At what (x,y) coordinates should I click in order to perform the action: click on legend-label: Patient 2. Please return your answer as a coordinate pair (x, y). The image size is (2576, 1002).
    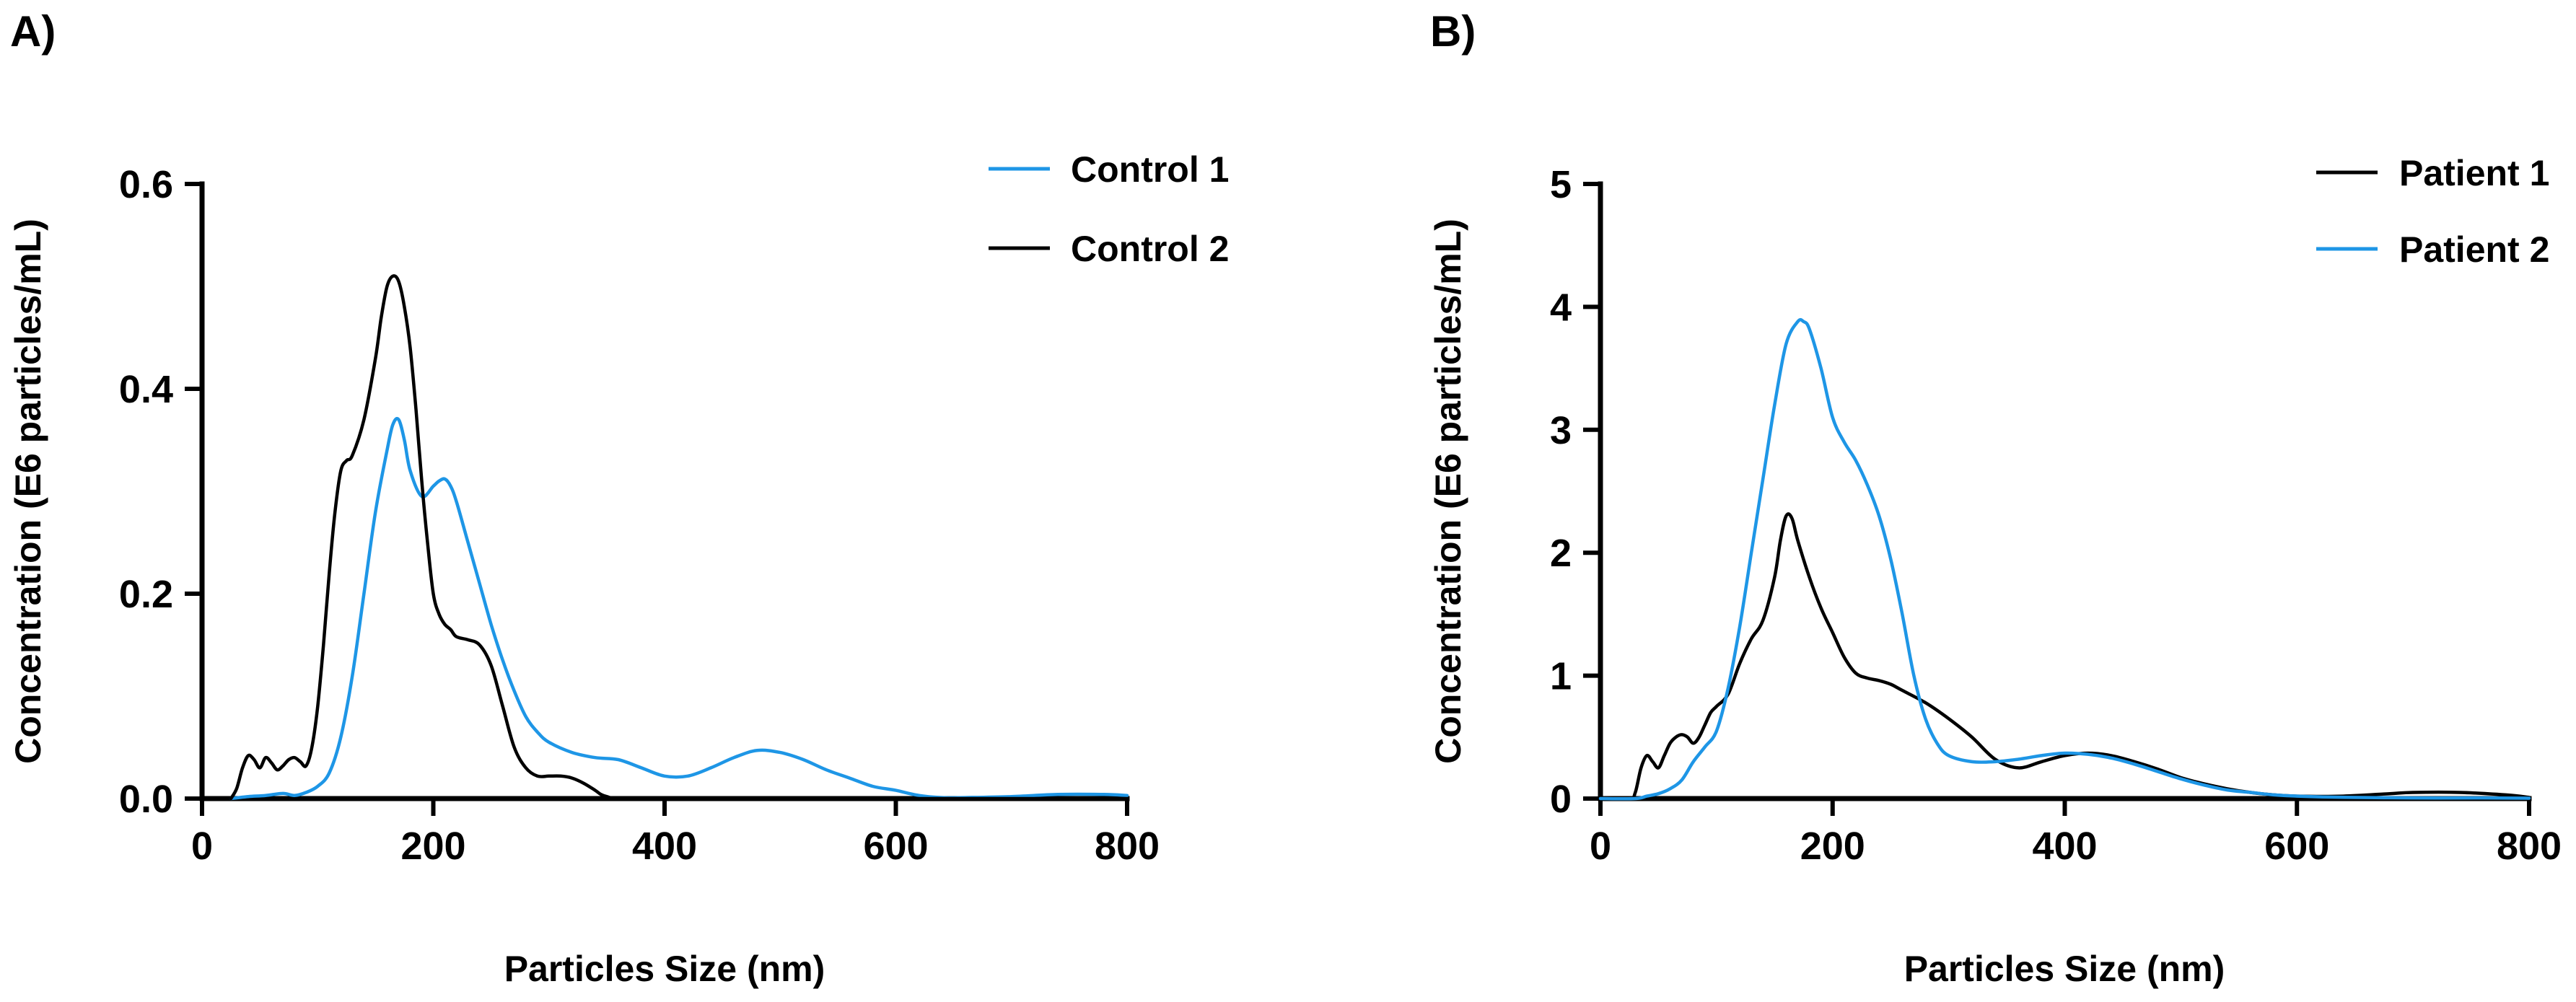
    Looking at the image, I should click on (2474, 250).